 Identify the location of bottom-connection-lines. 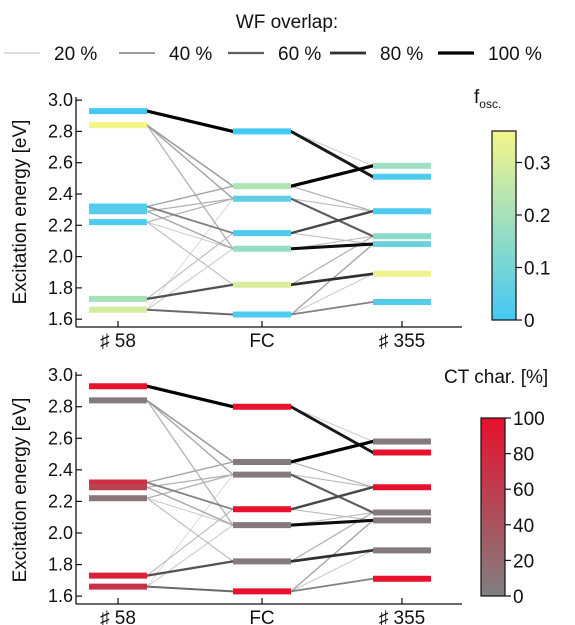
(260, 488).